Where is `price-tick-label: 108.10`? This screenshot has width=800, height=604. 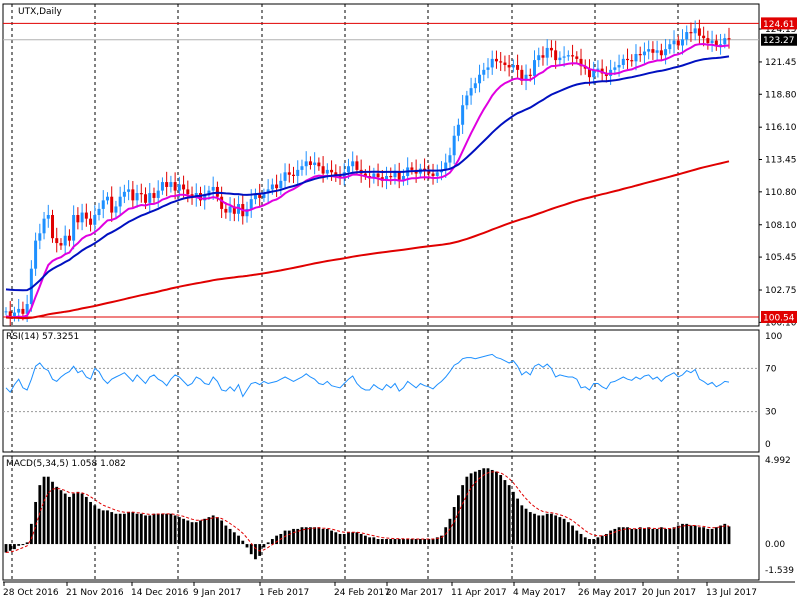 price-tick-label: 108.10 is located at coordinates (781, 226).